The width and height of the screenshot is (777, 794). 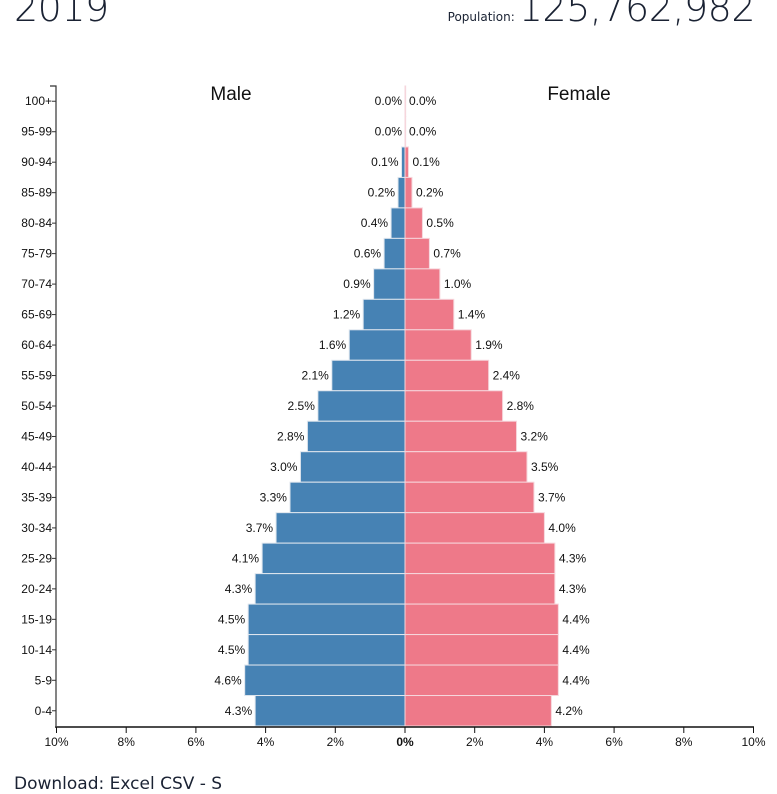 I want to click on bar-label-male-70-74: 0.9%, so click(x=357, y=284).